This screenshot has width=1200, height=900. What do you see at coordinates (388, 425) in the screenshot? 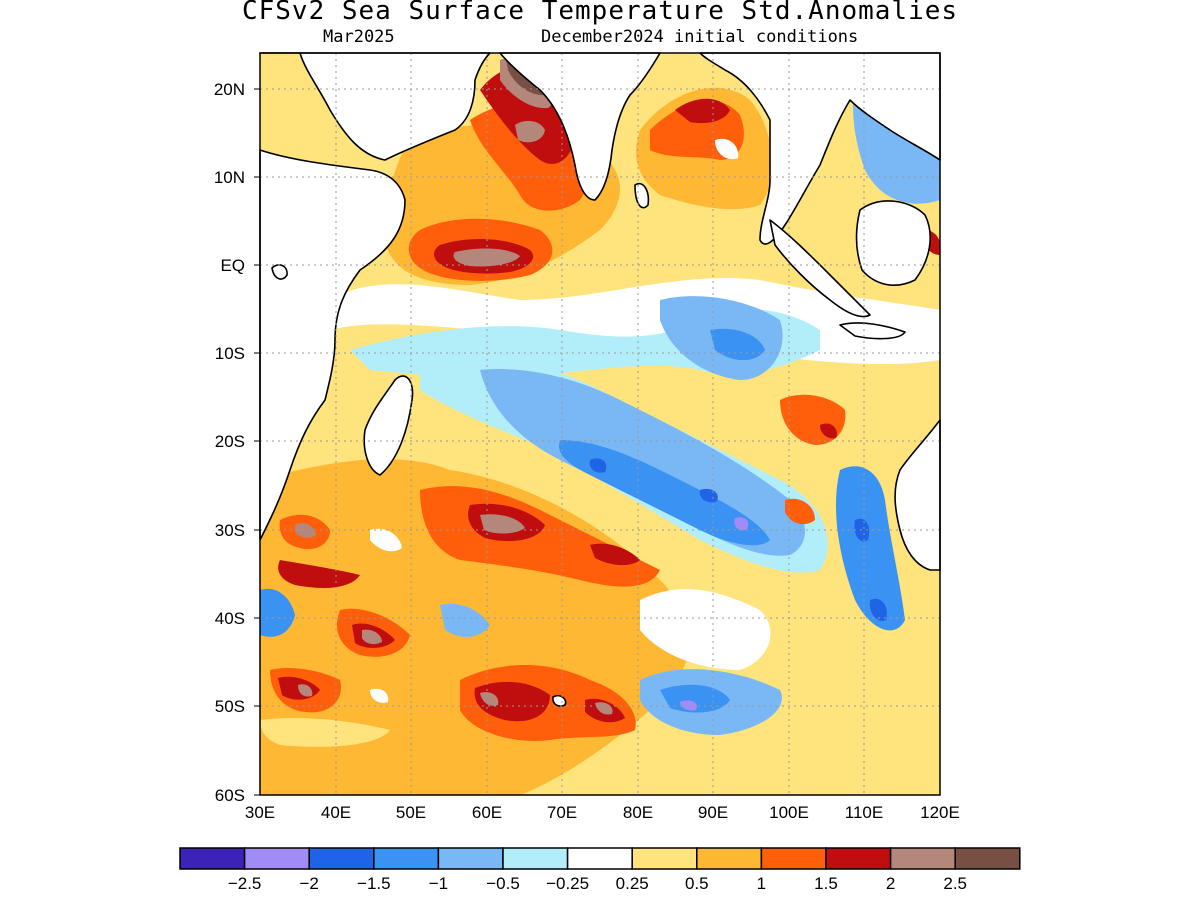
I see `madagascar` at bounding box center [388, 425].